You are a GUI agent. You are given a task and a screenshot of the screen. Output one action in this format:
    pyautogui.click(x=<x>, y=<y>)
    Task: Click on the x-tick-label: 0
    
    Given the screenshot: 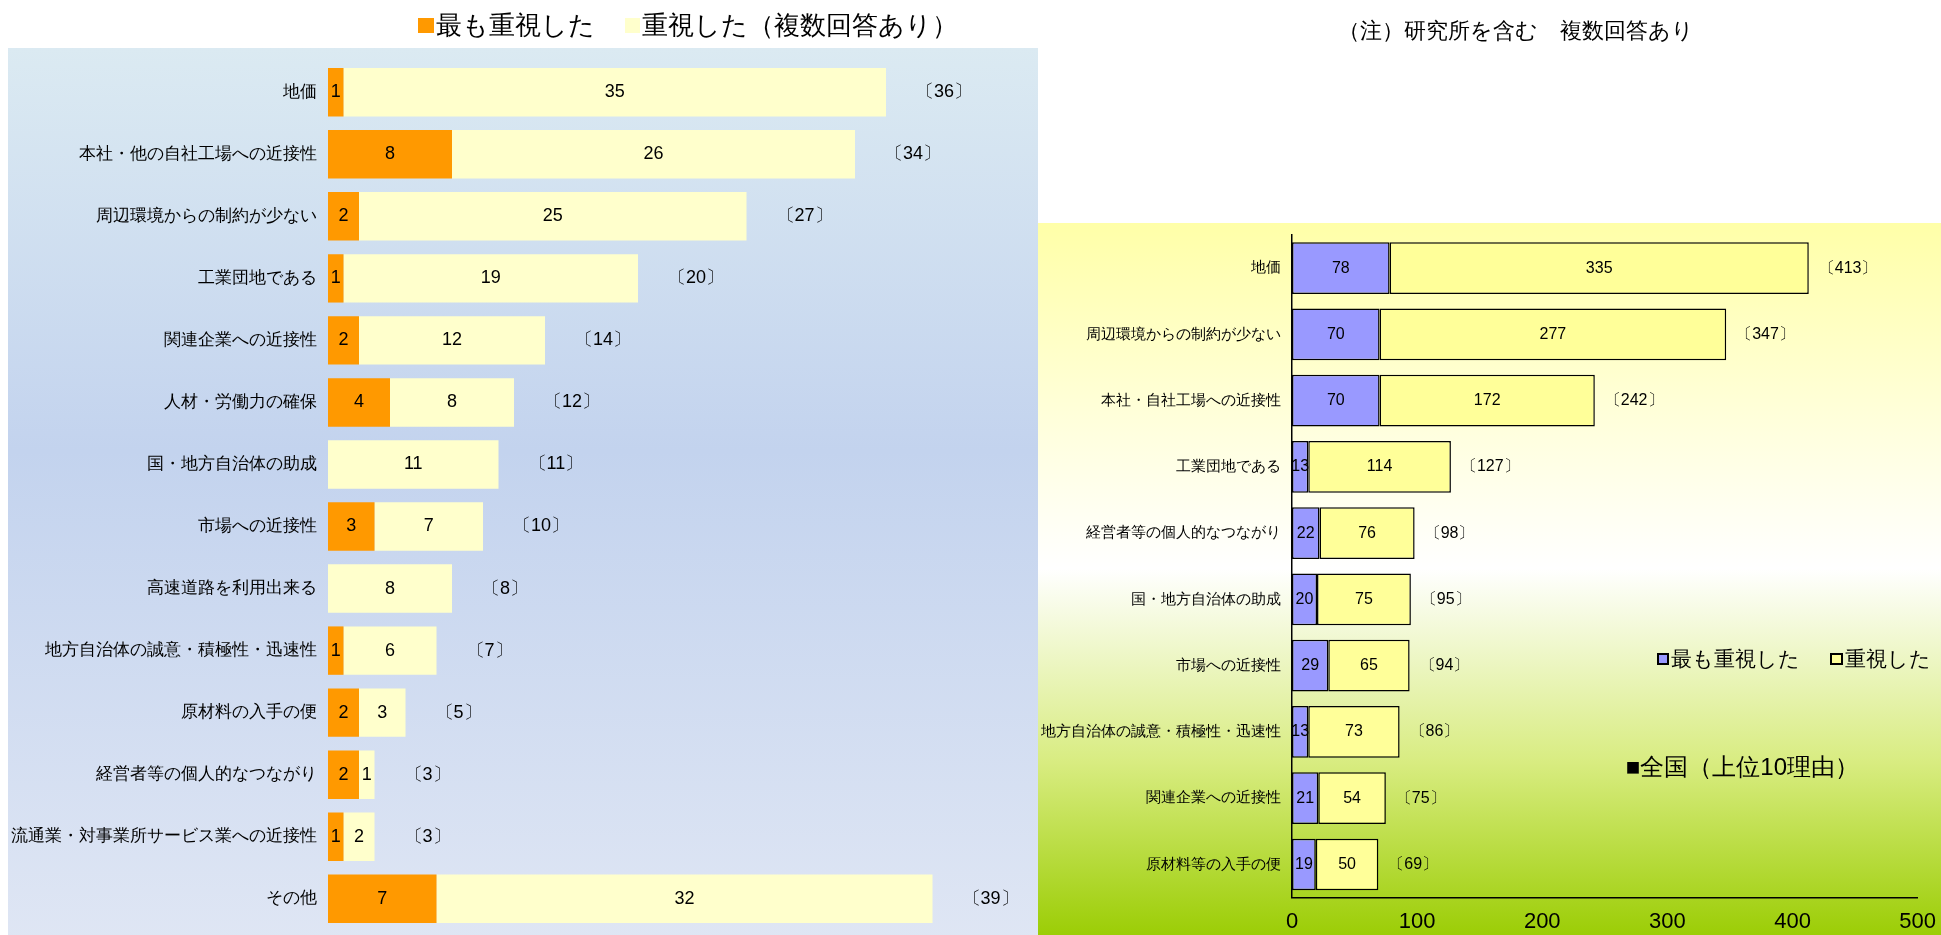 What is the action you would take?
    pyautogui.click(x=1292, y=920)
    